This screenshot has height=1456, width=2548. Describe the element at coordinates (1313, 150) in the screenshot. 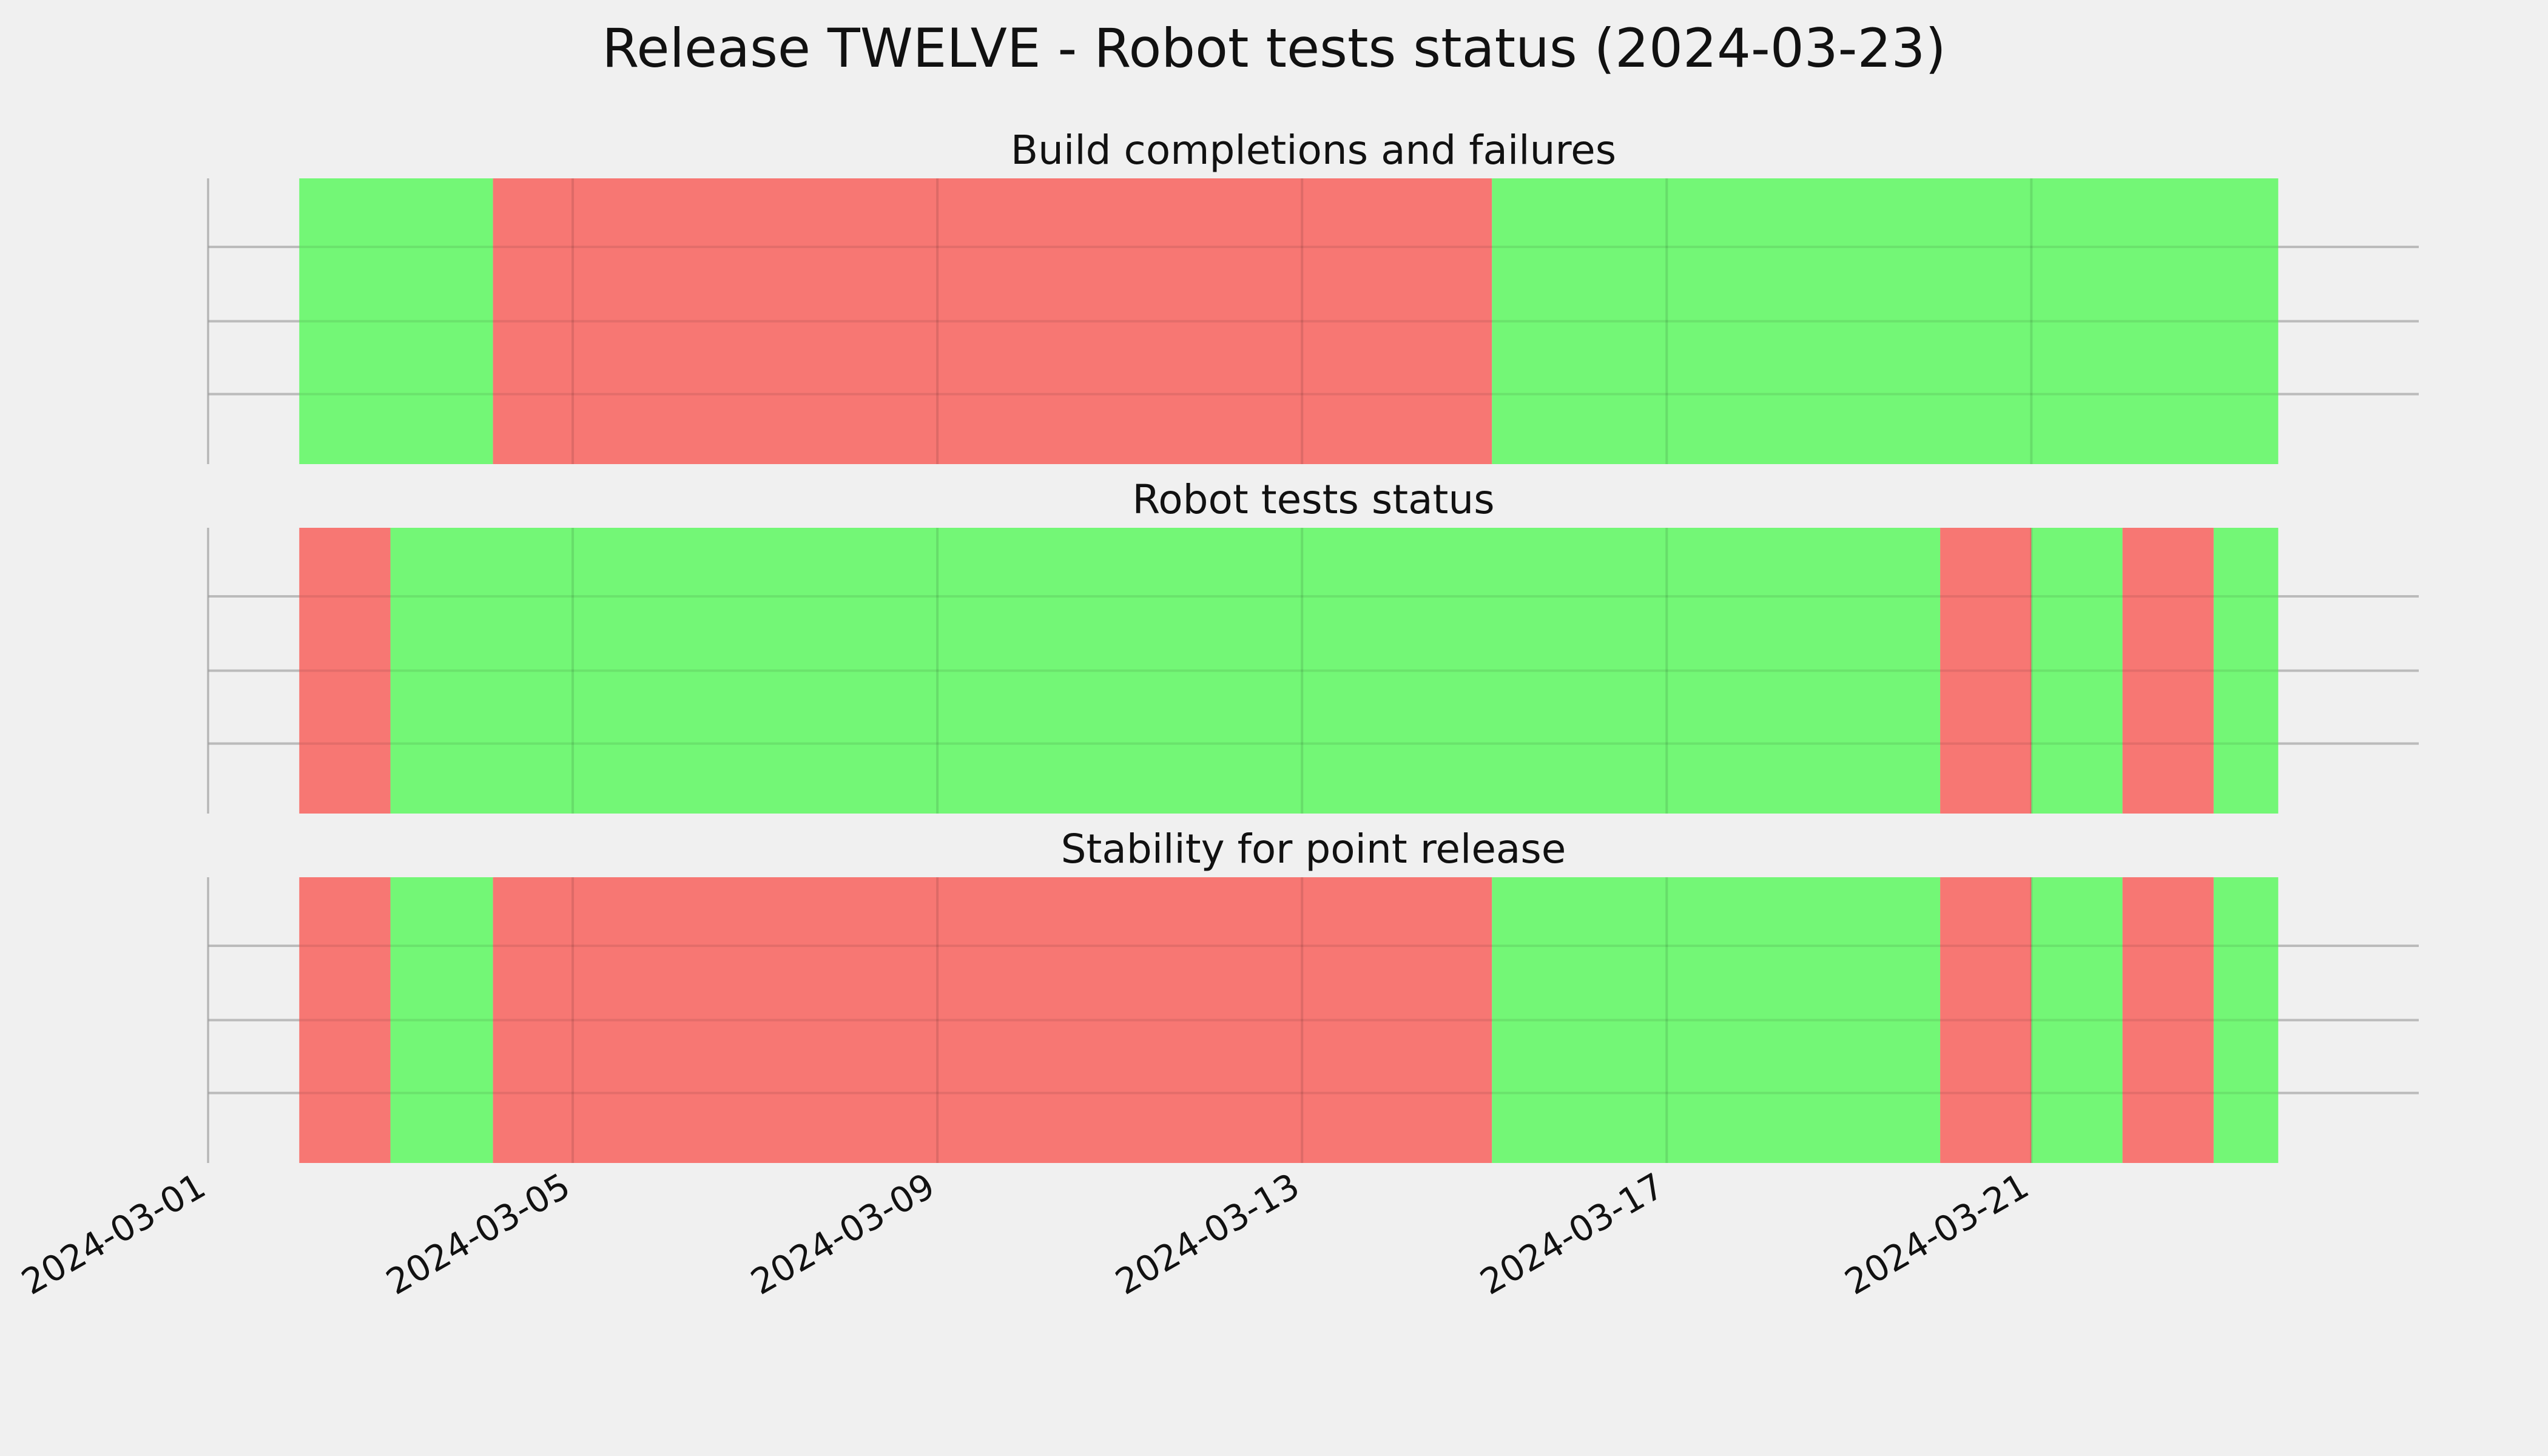

I see `panel-title: Build completions and failures` at that location.